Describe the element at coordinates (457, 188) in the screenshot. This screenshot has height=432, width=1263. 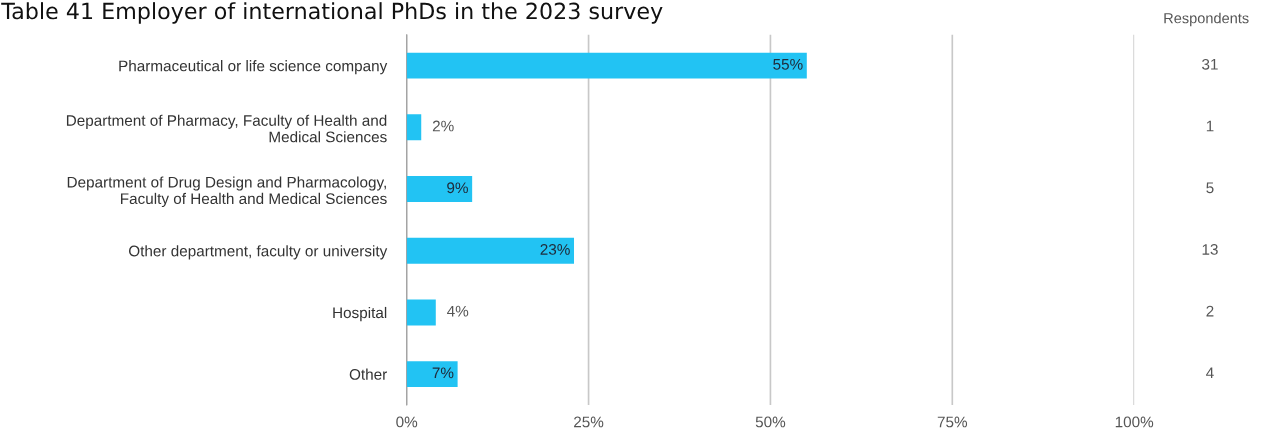
I see `data-label: 9%` at that location.